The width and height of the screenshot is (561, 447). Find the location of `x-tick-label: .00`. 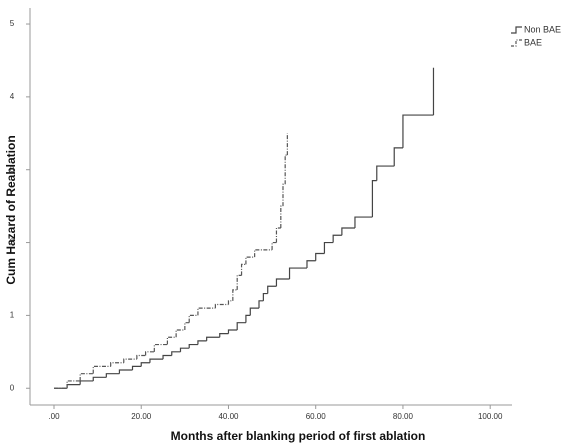

x-tick-label: .00 is located at coordinates (54, 416).